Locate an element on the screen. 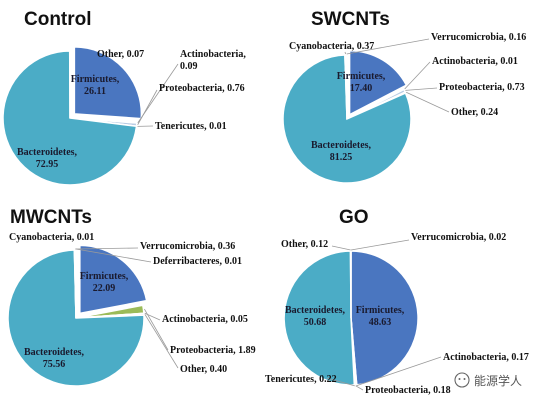 The width and height of the screenshot is (550, 404). pie-title: Control is located at coordinates (58, 19).